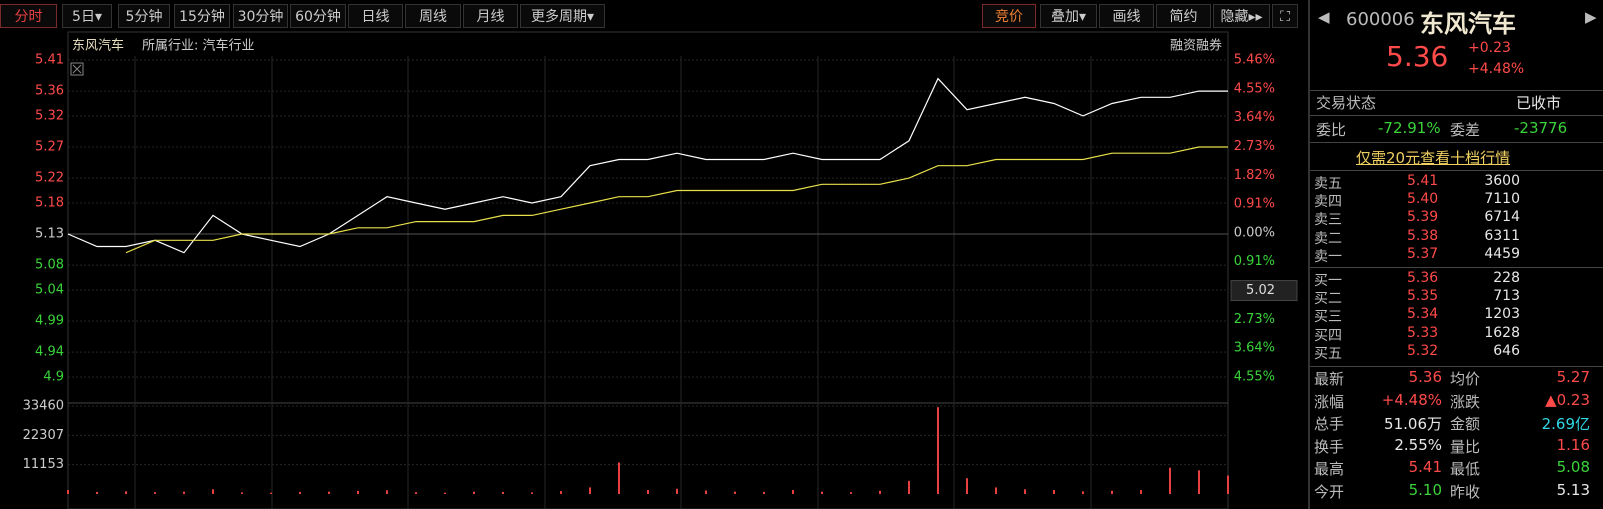 The image size is (1603, 509). I want to click on y-tick-label: 4.9, so click(53, 377).